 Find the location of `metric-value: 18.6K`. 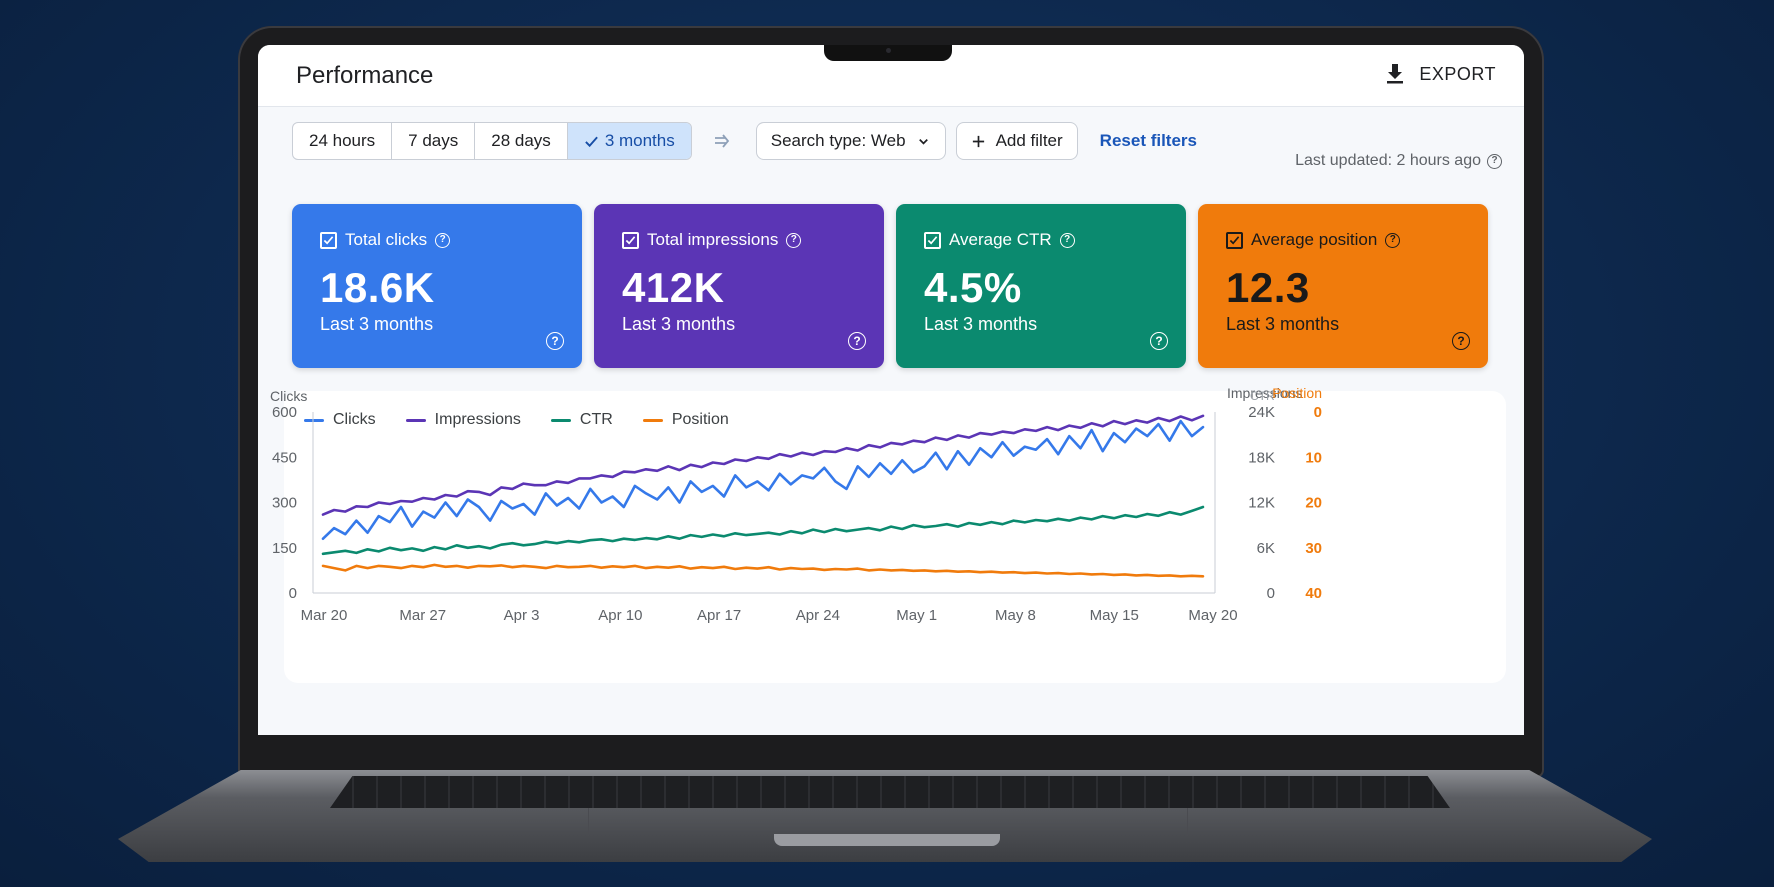

metric-value: 18.6K is located at coordinates (377, 287).